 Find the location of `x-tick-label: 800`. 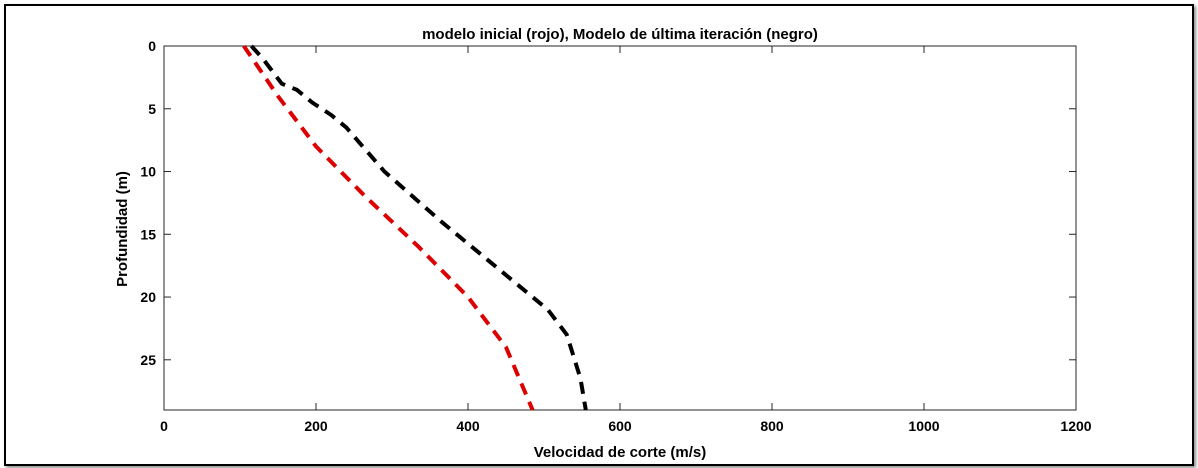

x-tick-label: 800 is located at coordinates (772, 426).